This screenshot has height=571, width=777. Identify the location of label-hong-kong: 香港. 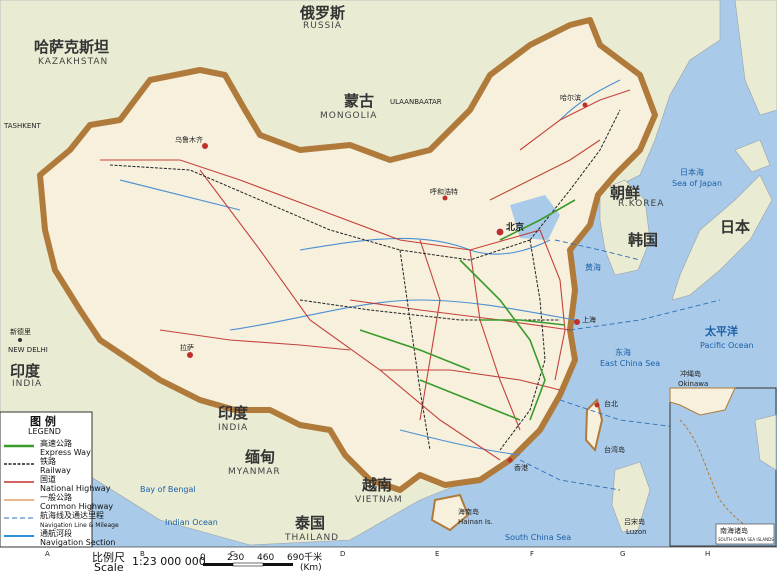
(521, 467).